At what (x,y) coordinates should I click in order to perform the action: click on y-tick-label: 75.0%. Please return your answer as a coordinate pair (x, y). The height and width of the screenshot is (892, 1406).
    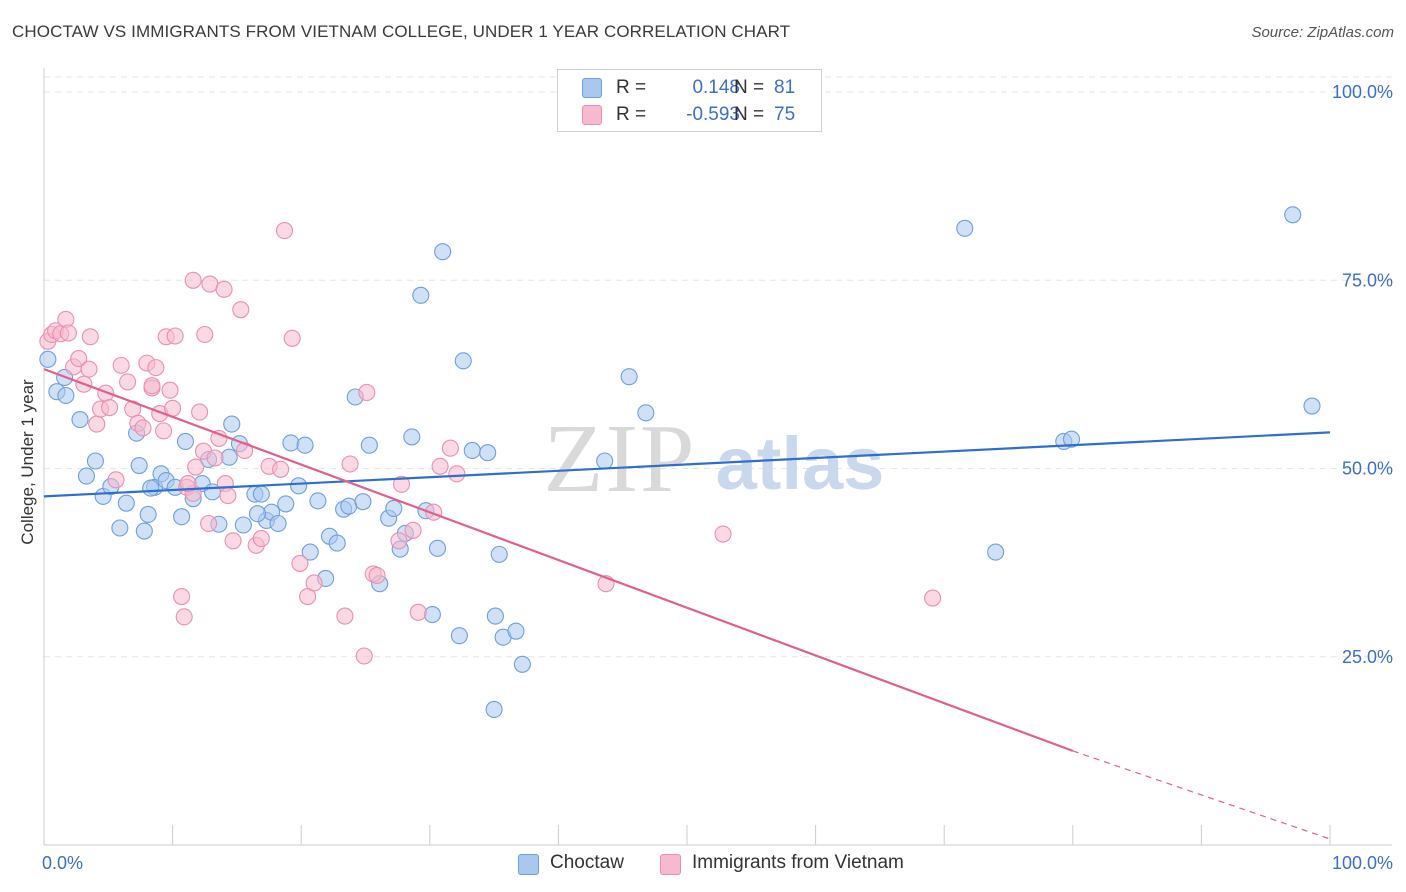
    Looking at the image, I should click on (1367, 280).